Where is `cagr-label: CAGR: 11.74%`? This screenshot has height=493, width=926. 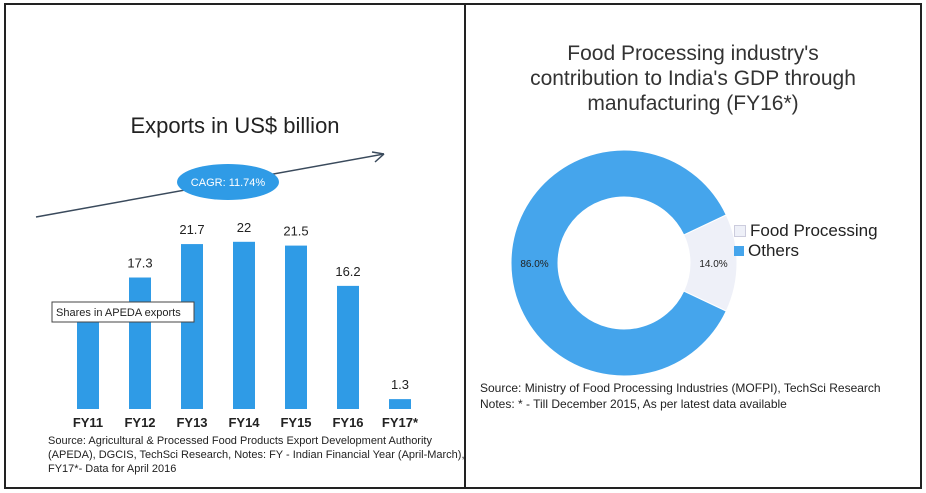
cagr-label: CAGR: 11.74% is located at coordinates (228, 183).